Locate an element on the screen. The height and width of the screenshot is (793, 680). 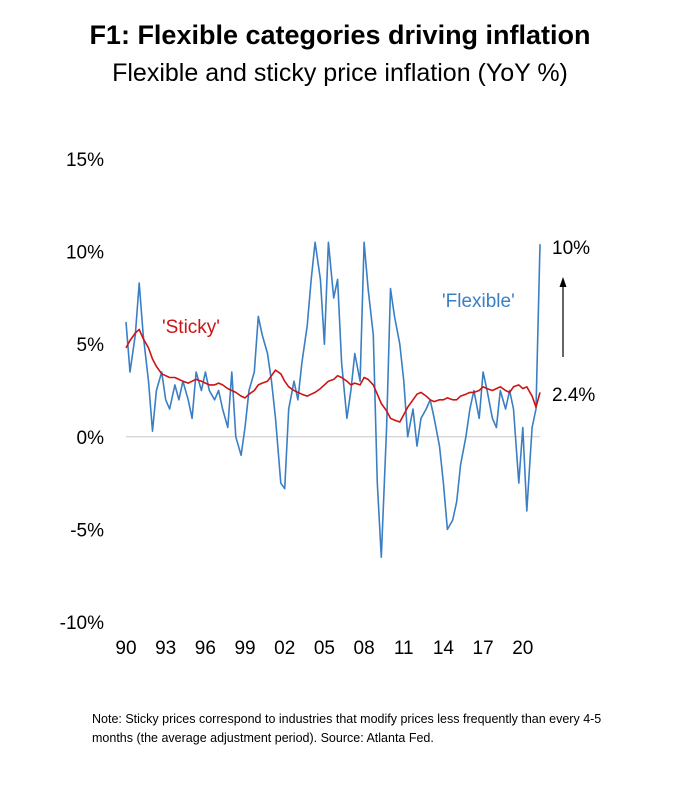
x-axis: 90 93 96 99 02 05 08 11 14 17 20 is located at coordinates (324, 648).